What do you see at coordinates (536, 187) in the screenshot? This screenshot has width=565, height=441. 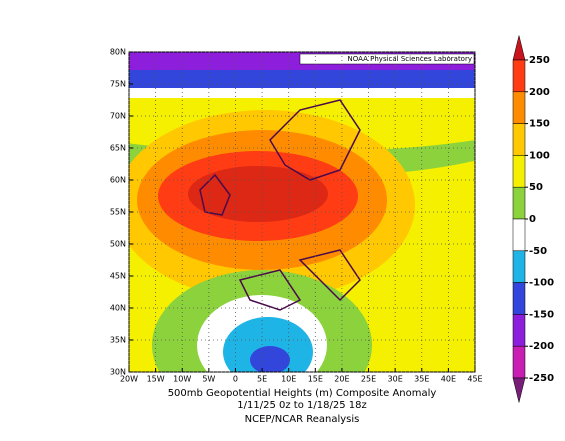 I see `colorbar-label: 50` at bounding box center [536, 187].